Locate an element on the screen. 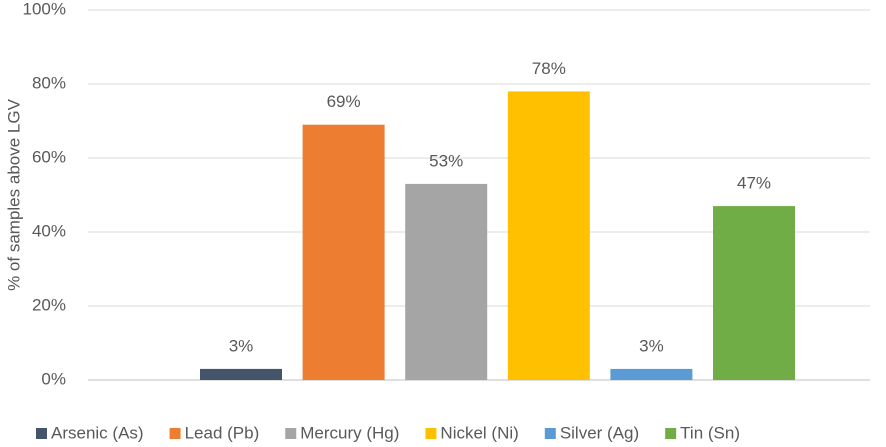 This screenshot has width=886, height=447. legend-label: Tin (Sn) is located at coordinates (710, 432).